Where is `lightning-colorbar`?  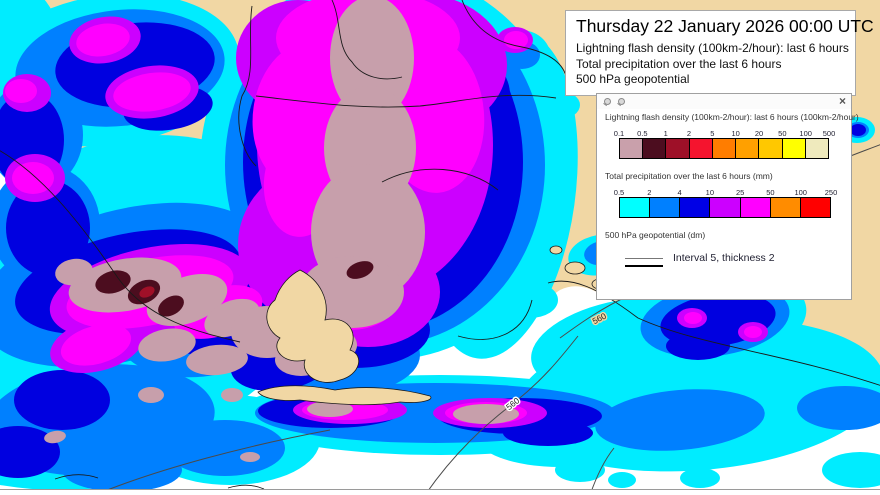 lightning-colorbar is located at coordinates (724, 148).